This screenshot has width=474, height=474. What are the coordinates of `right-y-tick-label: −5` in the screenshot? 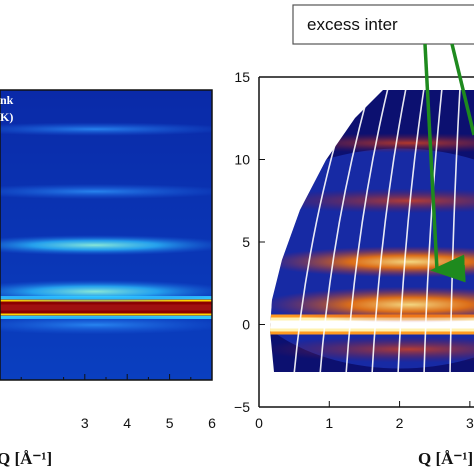 It's located at (242, 407).